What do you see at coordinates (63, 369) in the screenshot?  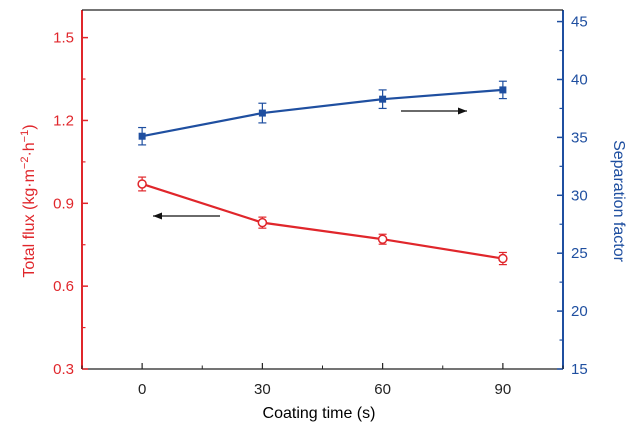 I see `left-y-tick-label: 0.3` at bounding box center [63, 369].